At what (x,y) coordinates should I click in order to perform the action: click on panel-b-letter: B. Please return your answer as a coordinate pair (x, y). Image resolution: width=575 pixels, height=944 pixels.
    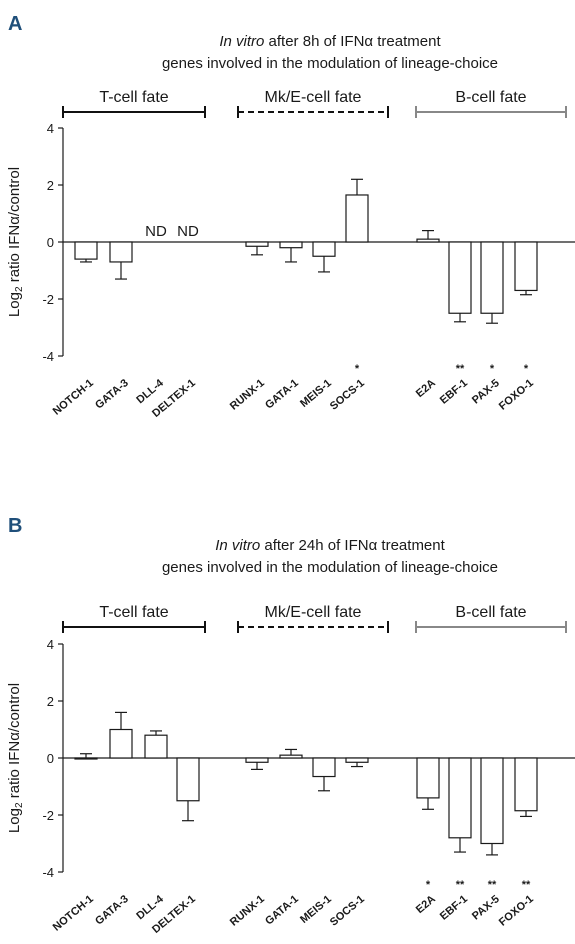
    Looking at the image, I should click on (15, 526).